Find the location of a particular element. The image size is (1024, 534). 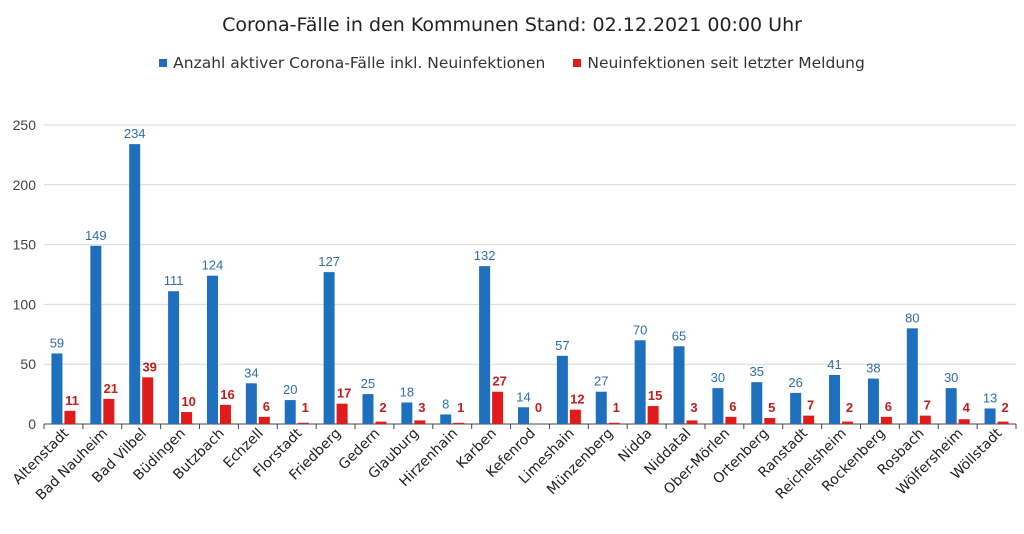

data-label-active: 35 is located at coordinates (757, 371).